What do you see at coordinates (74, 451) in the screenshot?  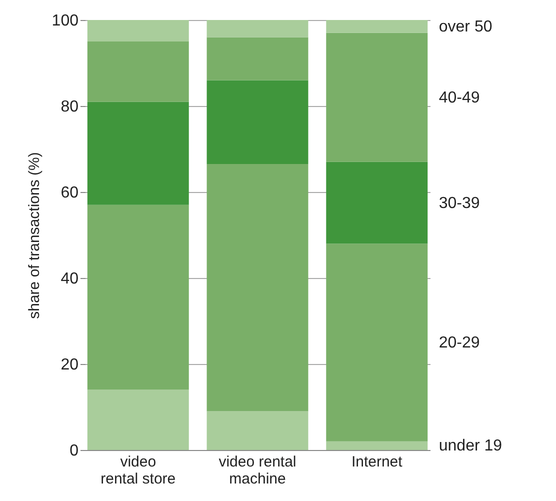 I see `y-tick-label: 0` at bounding box center [74, 451].